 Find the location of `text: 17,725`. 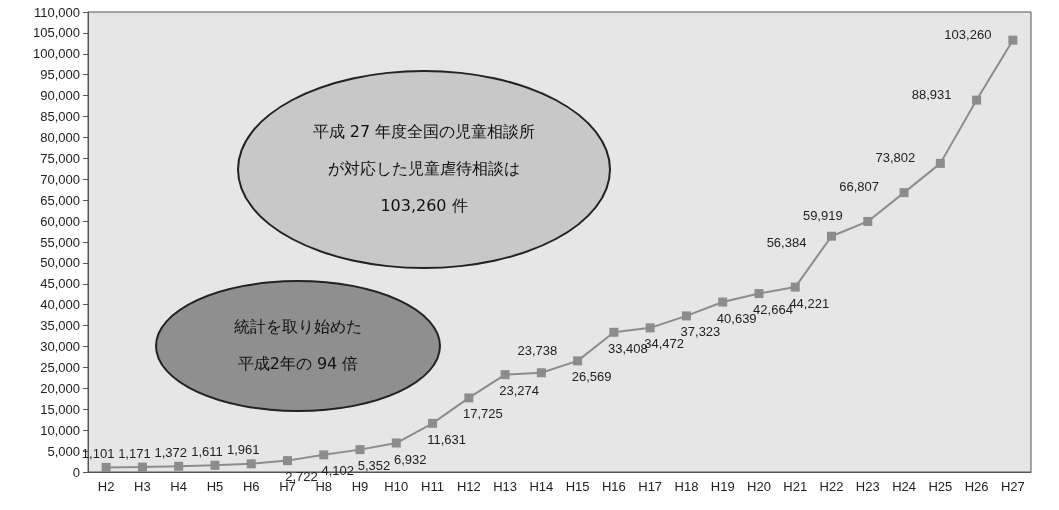

text: 17,725 is located at coordinates (482, 414).